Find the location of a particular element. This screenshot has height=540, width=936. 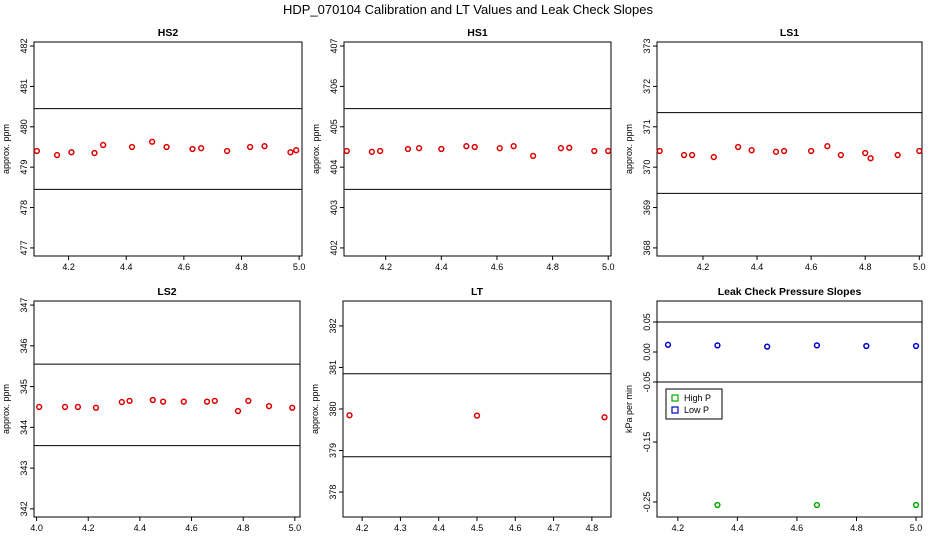

panel-title: HS1 is located at coordinates (477, 33).